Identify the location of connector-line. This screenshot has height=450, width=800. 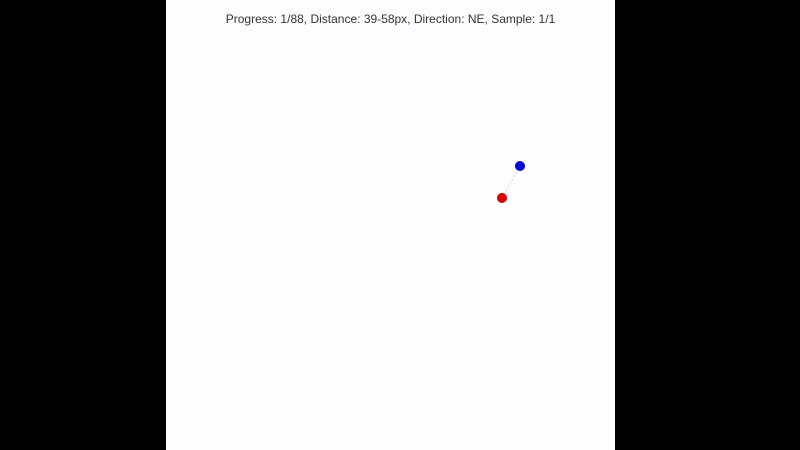
(511, 182).